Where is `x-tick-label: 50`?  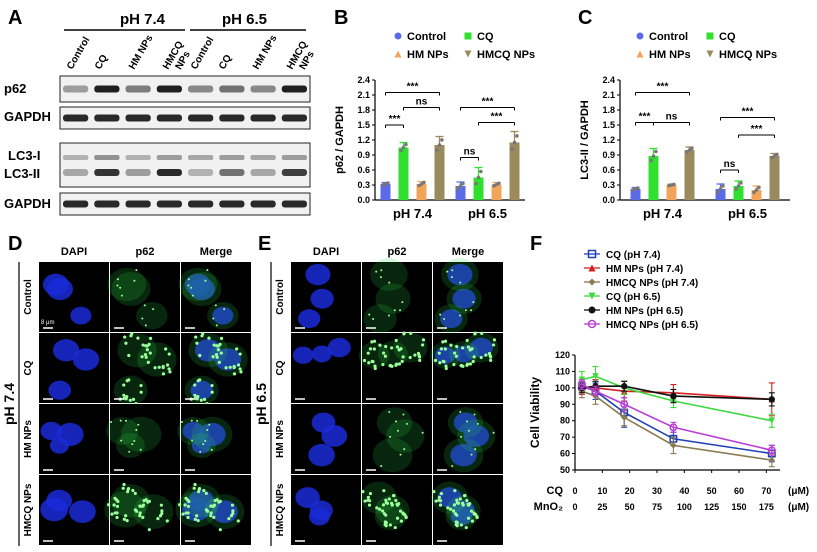 x-tick-label: 50 is located at coordinates (630, 507).